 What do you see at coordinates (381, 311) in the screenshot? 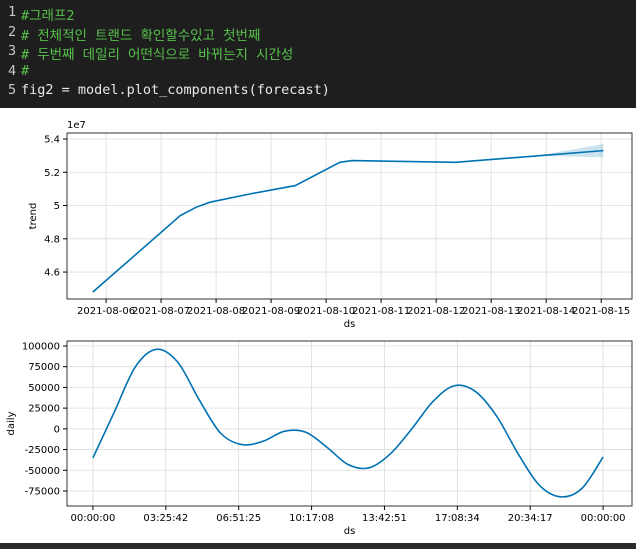
I see `x-tick-label: 2021-08-11` at bounding box center [381, 311].